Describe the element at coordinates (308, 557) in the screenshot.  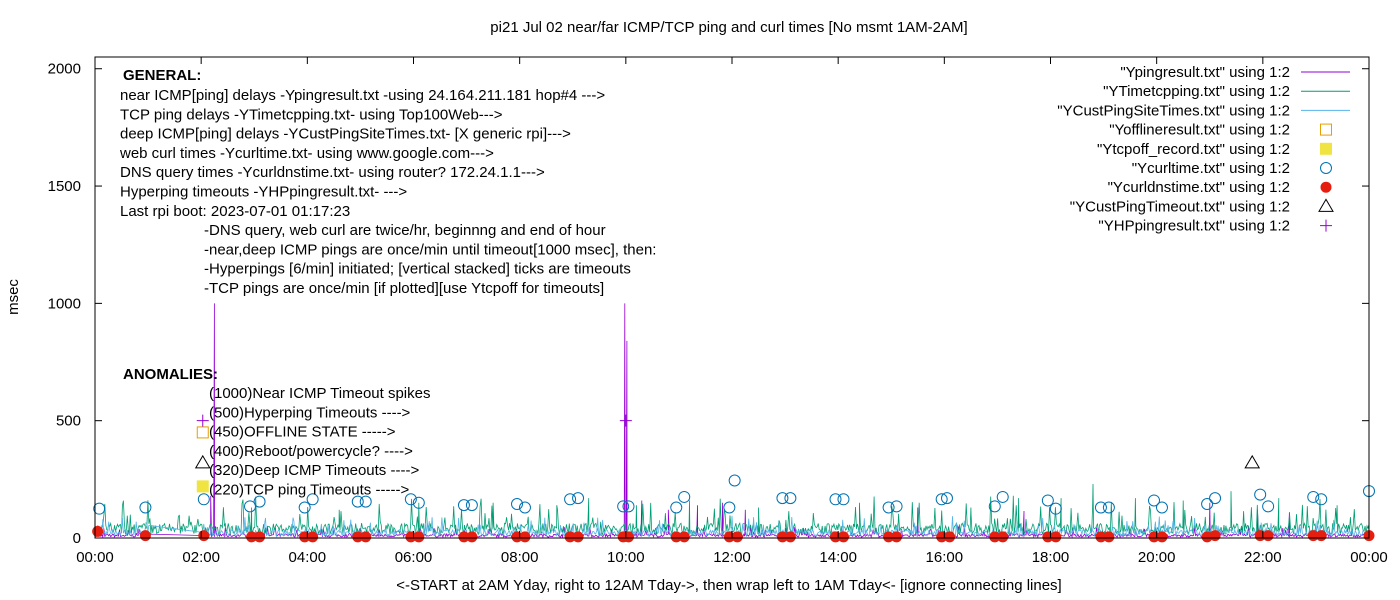
I see `x-tick-label: 04:00` at that location.